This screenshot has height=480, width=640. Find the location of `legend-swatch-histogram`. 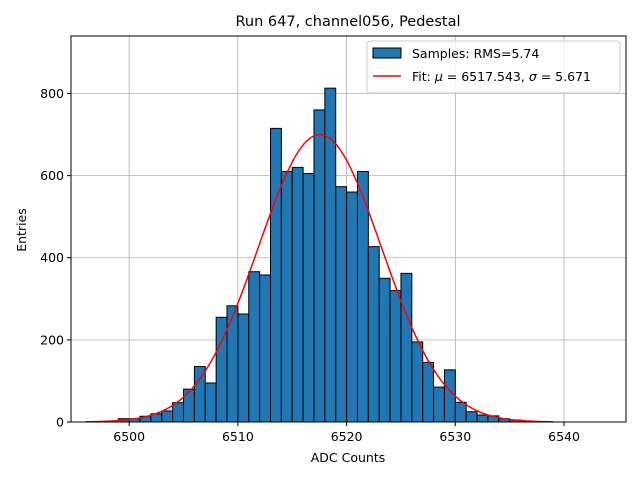

legend-swatch-histogram is located at coordinates (387, 53).